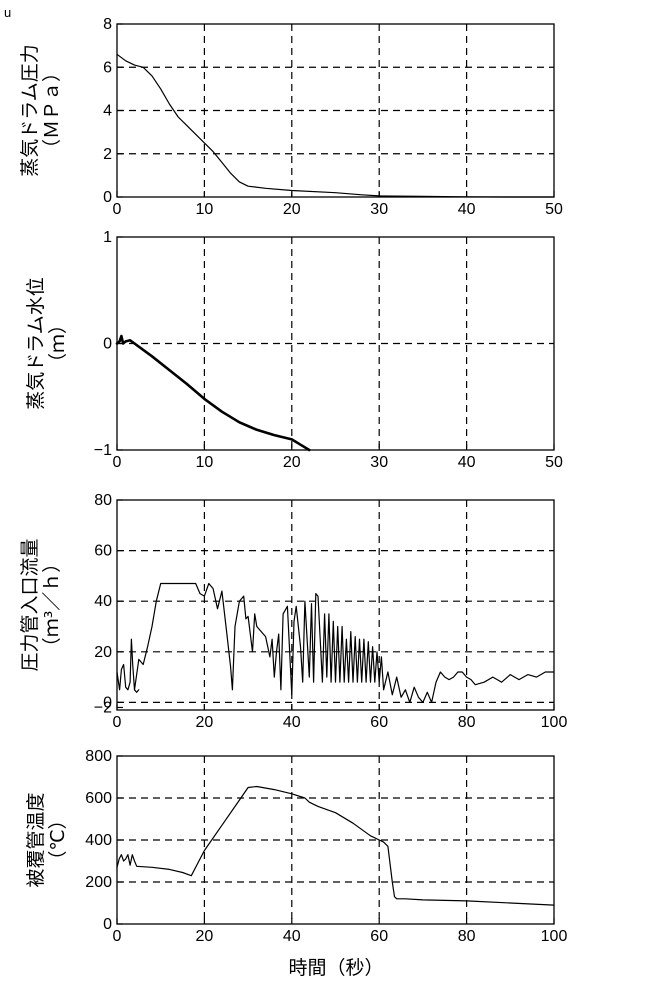 This screenshot has height=984, width=650. I want to click on y-tick-label: 20, so click(103, 652).